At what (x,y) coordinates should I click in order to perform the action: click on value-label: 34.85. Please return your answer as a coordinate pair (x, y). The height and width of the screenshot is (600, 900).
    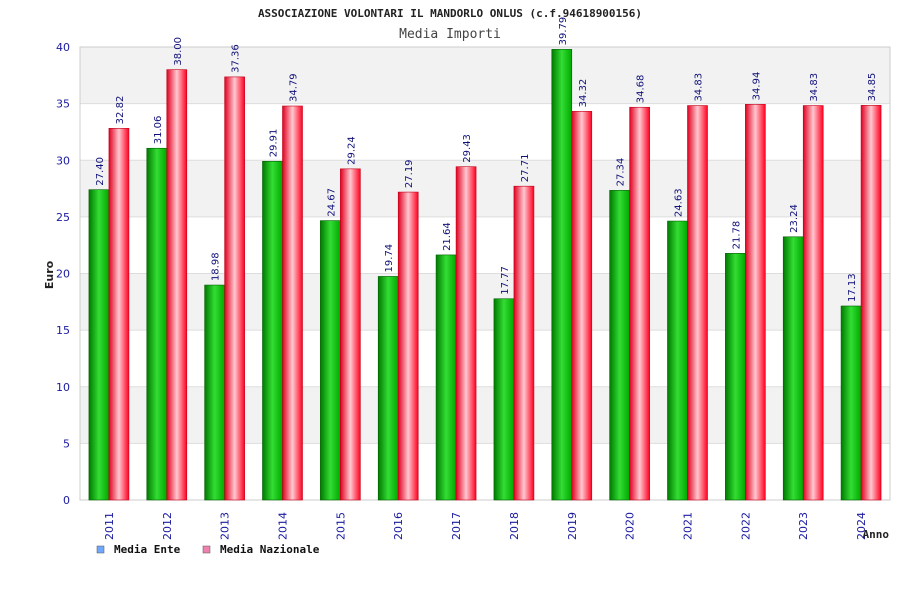
    Looking at the image, I should click on (872, 87).